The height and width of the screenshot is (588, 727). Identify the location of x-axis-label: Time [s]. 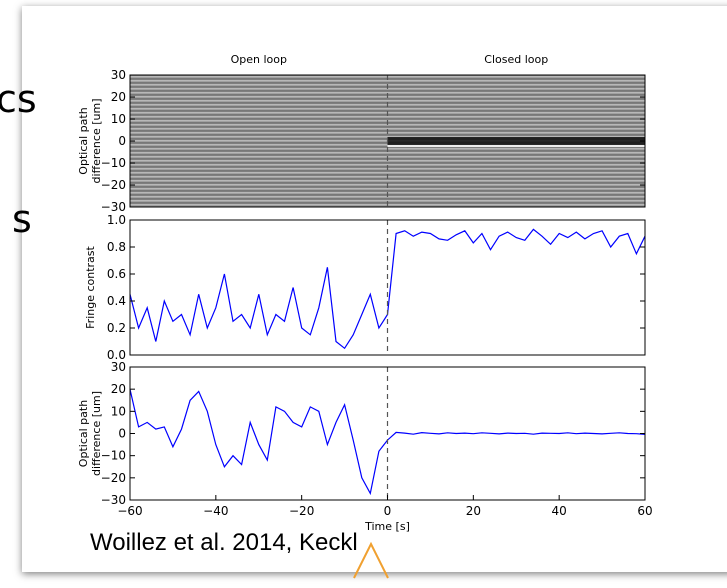
(387, 526).